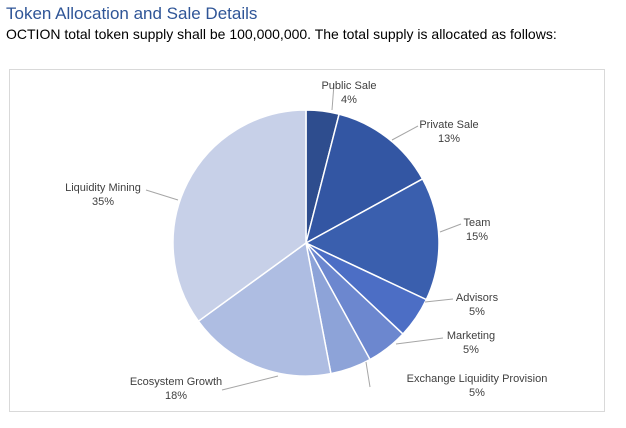 This screenshot has height=428, width=626. What do you see at coordinates (449, 139) in the screenshot?
I see `slice-percent-label: 13%` at bounding box center [449, 139].